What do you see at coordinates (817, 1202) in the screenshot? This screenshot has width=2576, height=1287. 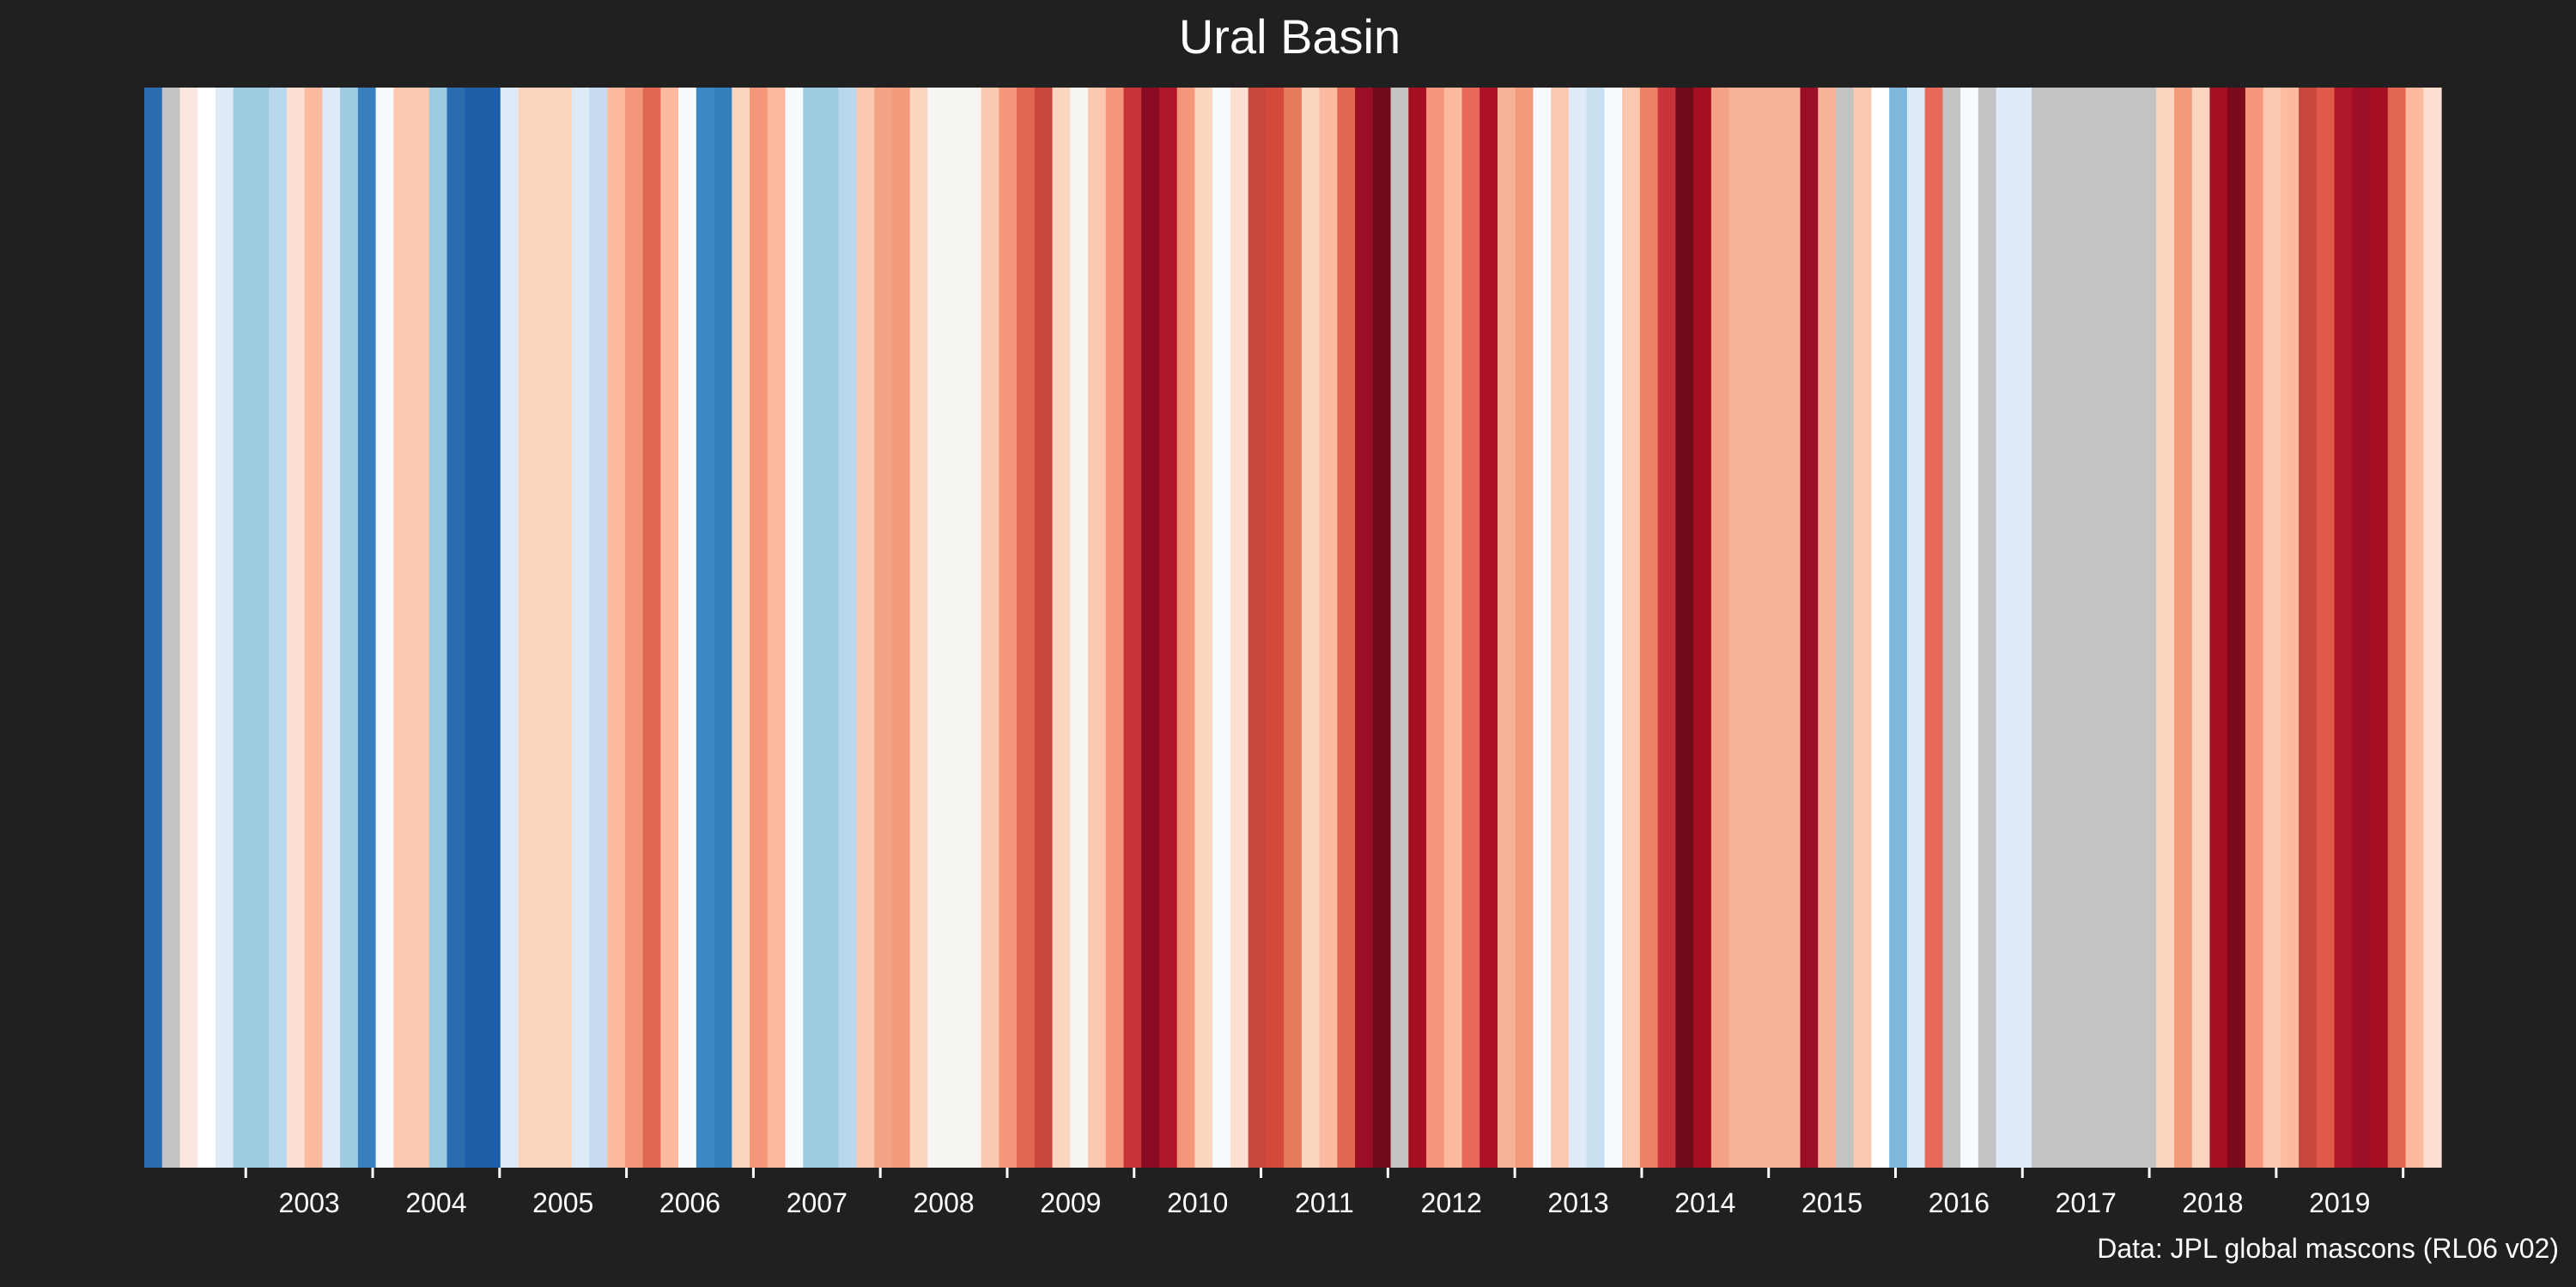 I see `x-tick-label-2007: 2007` at bounding box center [817, 1202].